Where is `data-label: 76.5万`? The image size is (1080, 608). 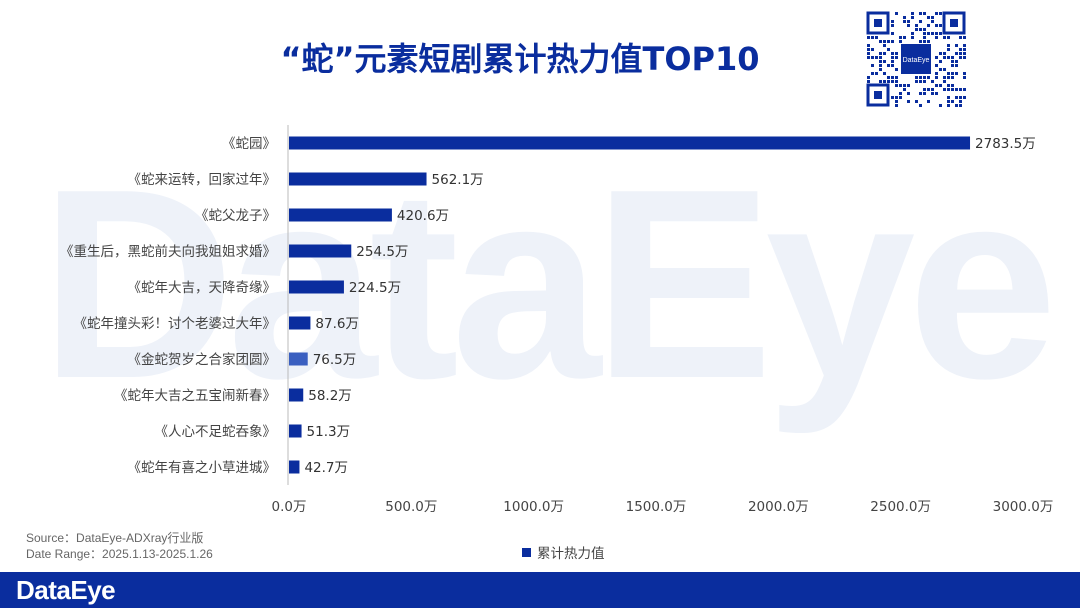
data-label: 76.5万 is located at coordinates (335, 360).